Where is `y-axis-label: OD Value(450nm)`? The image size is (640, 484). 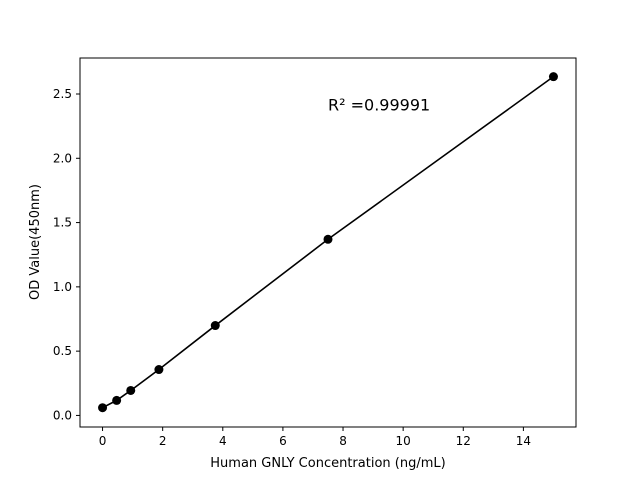 y-axis-label: OD Value(450nm) is located at coordinates (35, 242).